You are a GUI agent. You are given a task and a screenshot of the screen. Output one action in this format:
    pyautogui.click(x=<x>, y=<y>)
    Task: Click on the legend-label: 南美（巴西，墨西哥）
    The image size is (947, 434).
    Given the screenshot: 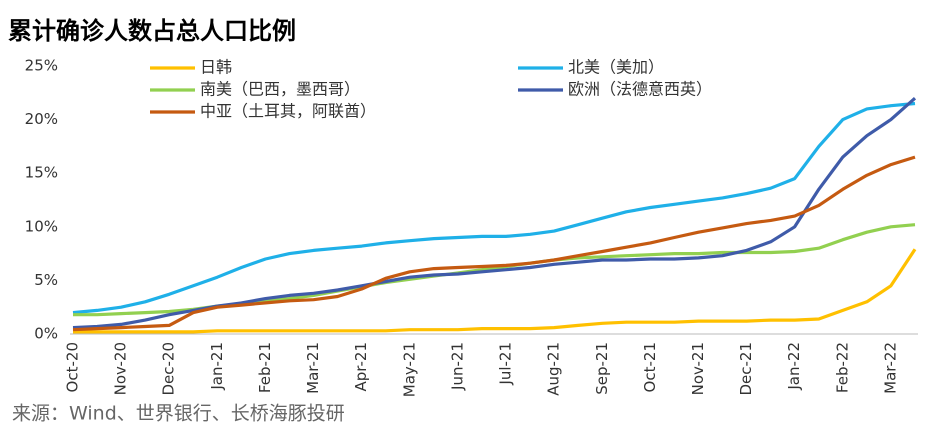 What is the action you would take?
    pyautogui.click(x=280, y=89)
    